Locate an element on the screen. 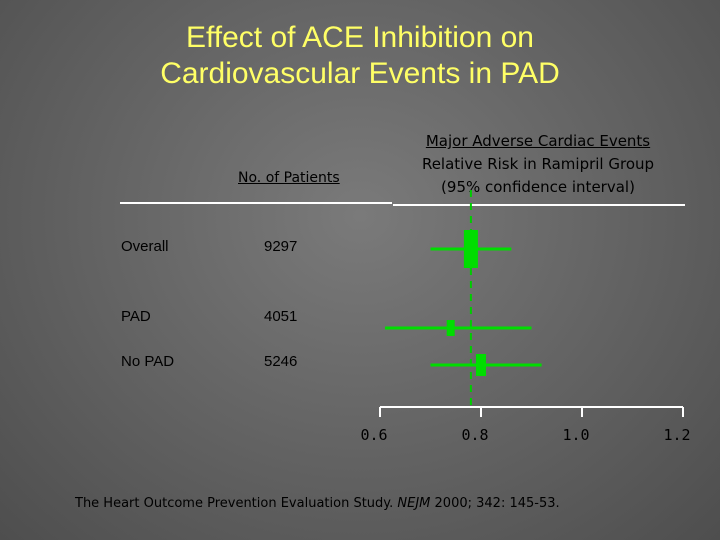 The image size is (720, 540). header-rule-left is located at coordinates (256, 203).